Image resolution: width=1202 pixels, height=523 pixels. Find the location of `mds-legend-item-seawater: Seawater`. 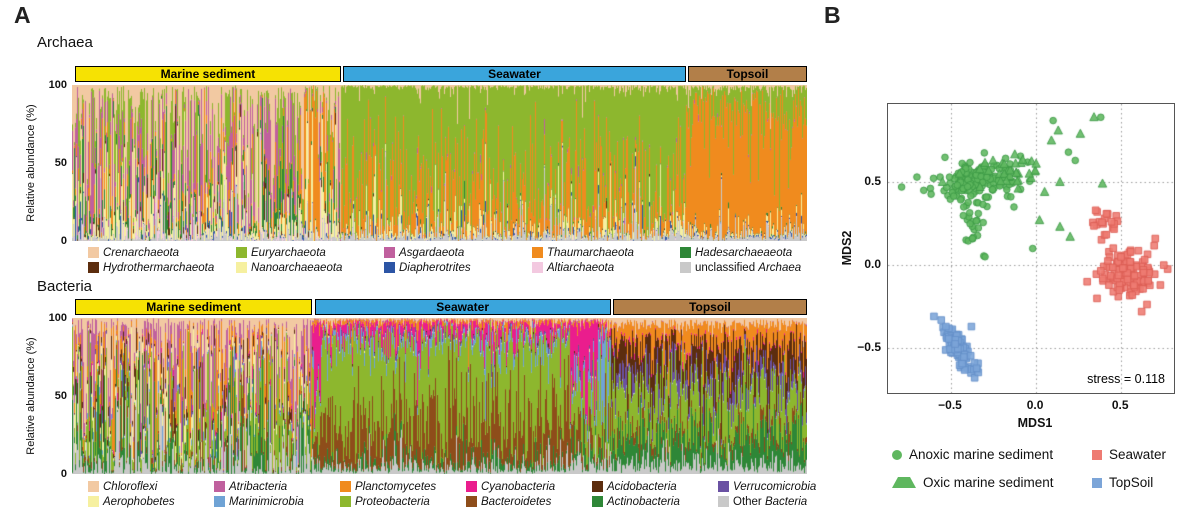

mds-legend-item-seawater: Seawater is located at coordinates (1129, 454).